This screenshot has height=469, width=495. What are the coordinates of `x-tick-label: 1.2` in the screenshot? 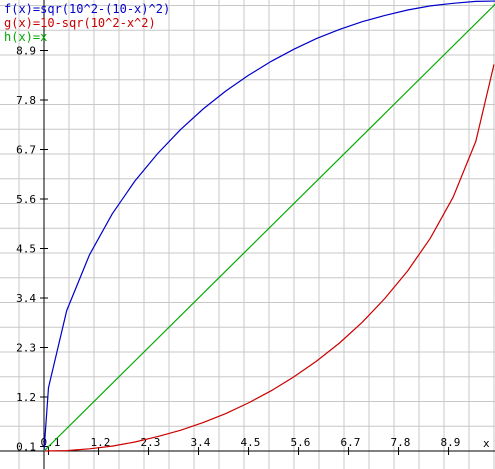 It's located at (101, 442).